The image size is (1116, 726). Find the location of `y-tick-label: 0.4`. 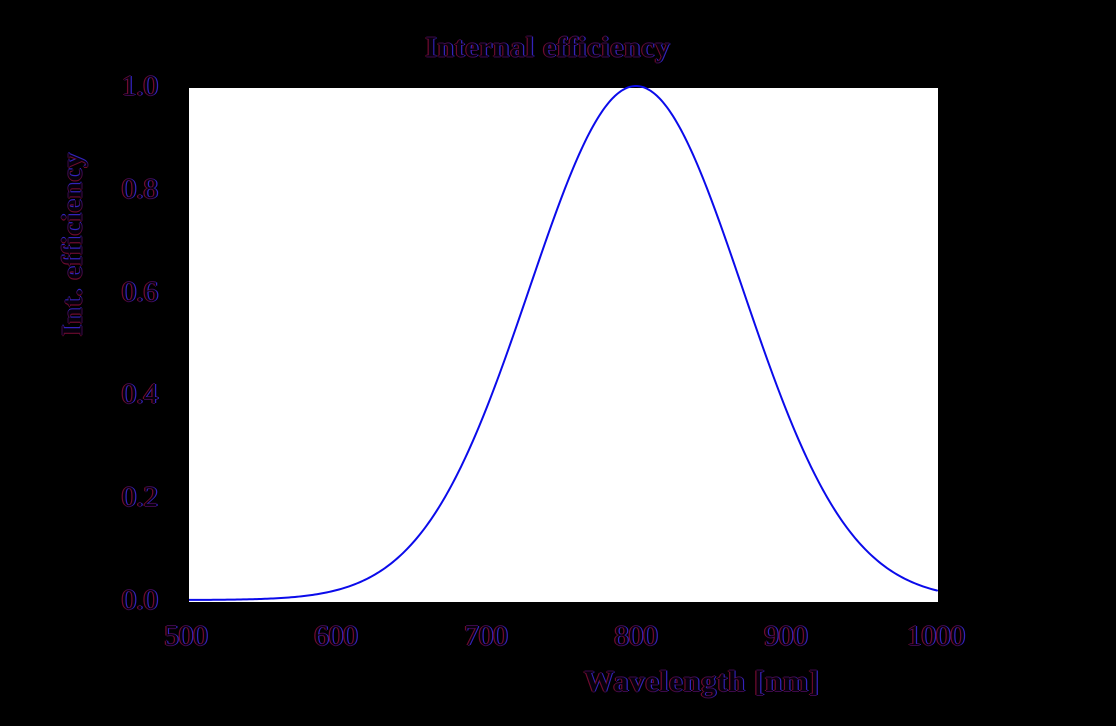

y-tick-label: 0.4 is located at coordinates (139, 394).